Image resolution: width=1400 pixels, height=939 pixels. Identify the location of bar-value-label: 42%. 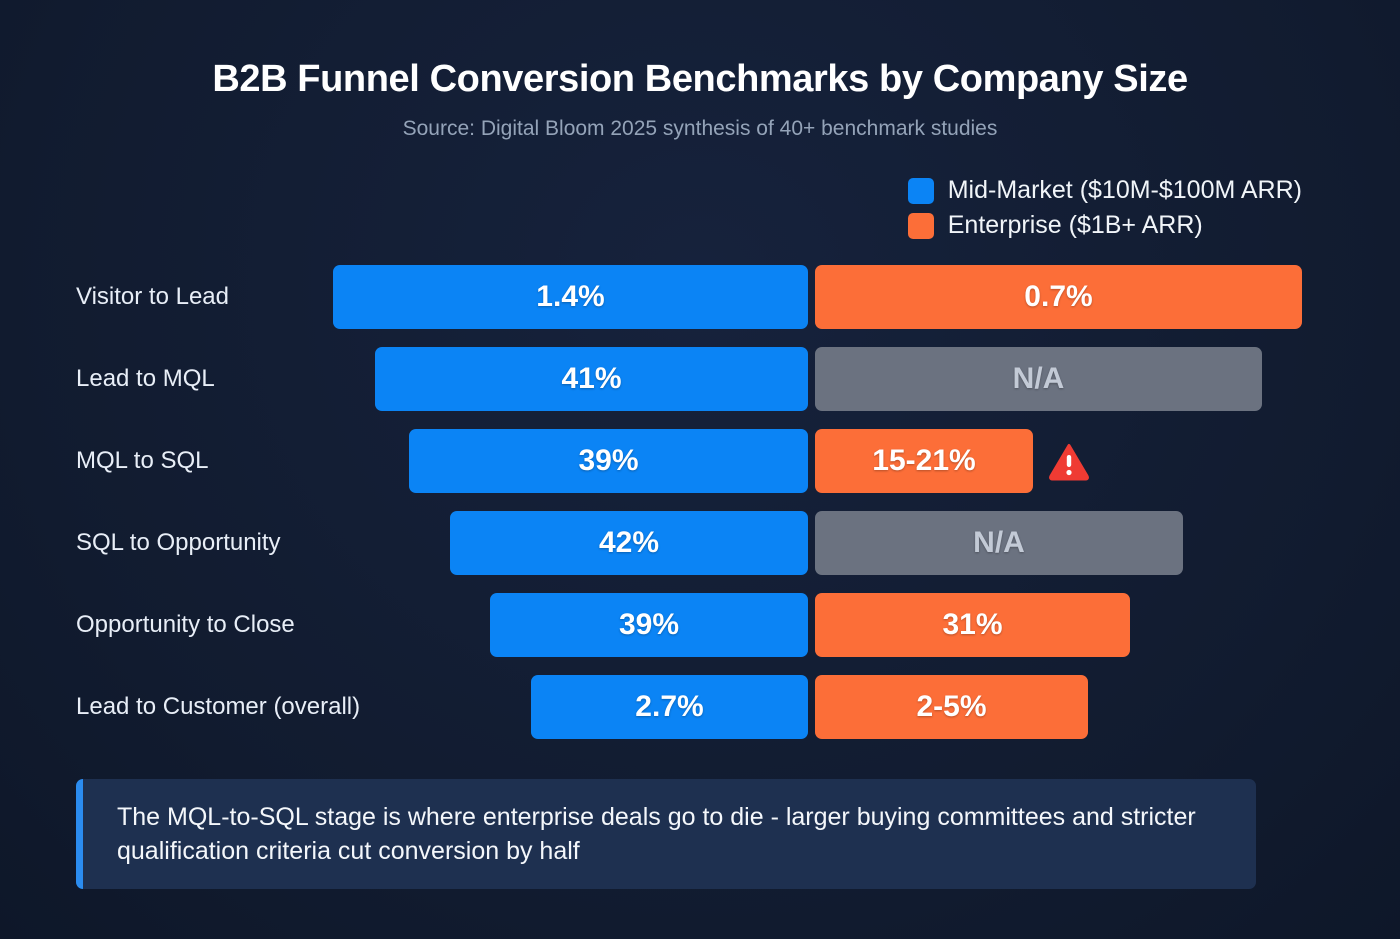
(629, 542).